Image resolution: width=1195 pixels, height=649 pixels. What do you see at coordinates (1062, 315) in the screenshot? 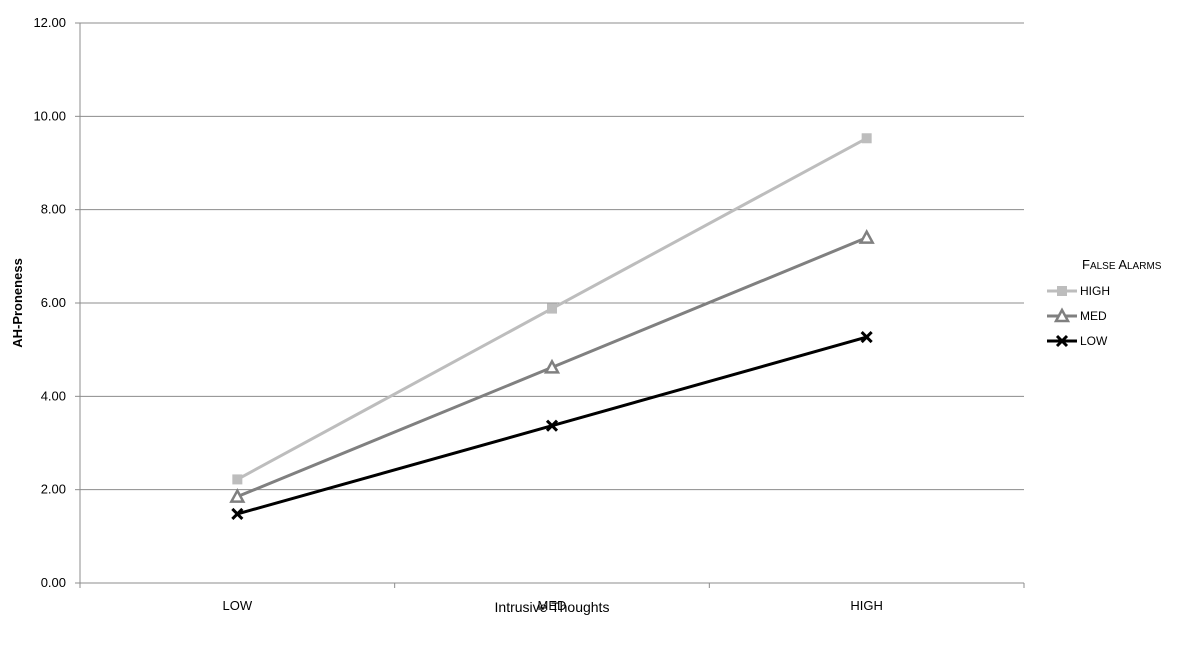
I see `legend-marker-med` at bounding box center [1062, 315].